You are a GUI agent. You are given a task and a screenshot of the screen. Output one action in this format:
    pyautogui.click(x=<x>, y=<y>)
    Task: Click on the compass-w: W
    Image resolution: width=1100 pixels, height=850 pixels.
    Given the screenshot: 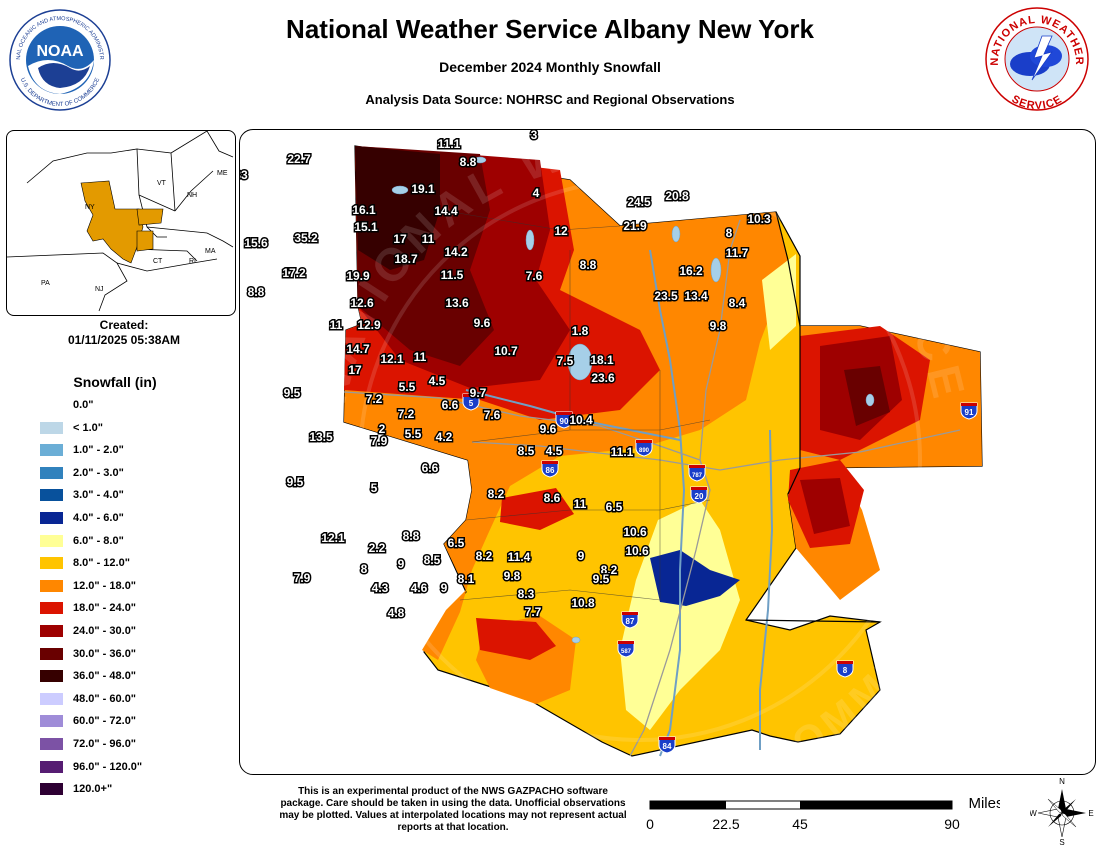 What is the action you would take?
    pyautogui.click(x=1033, y=813)
    